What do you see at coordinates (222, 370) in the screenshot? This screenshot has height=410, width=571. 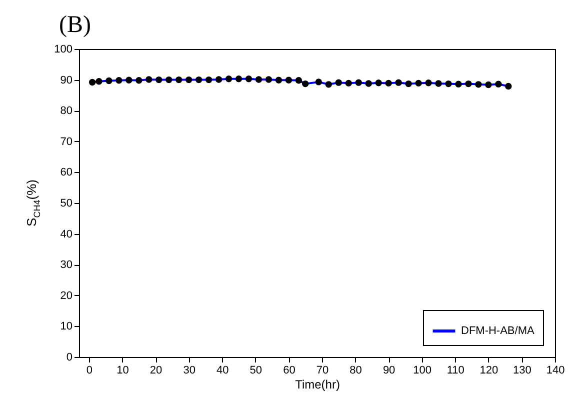 I see `x-tick-label: 40` at bounding box center [222, 370].